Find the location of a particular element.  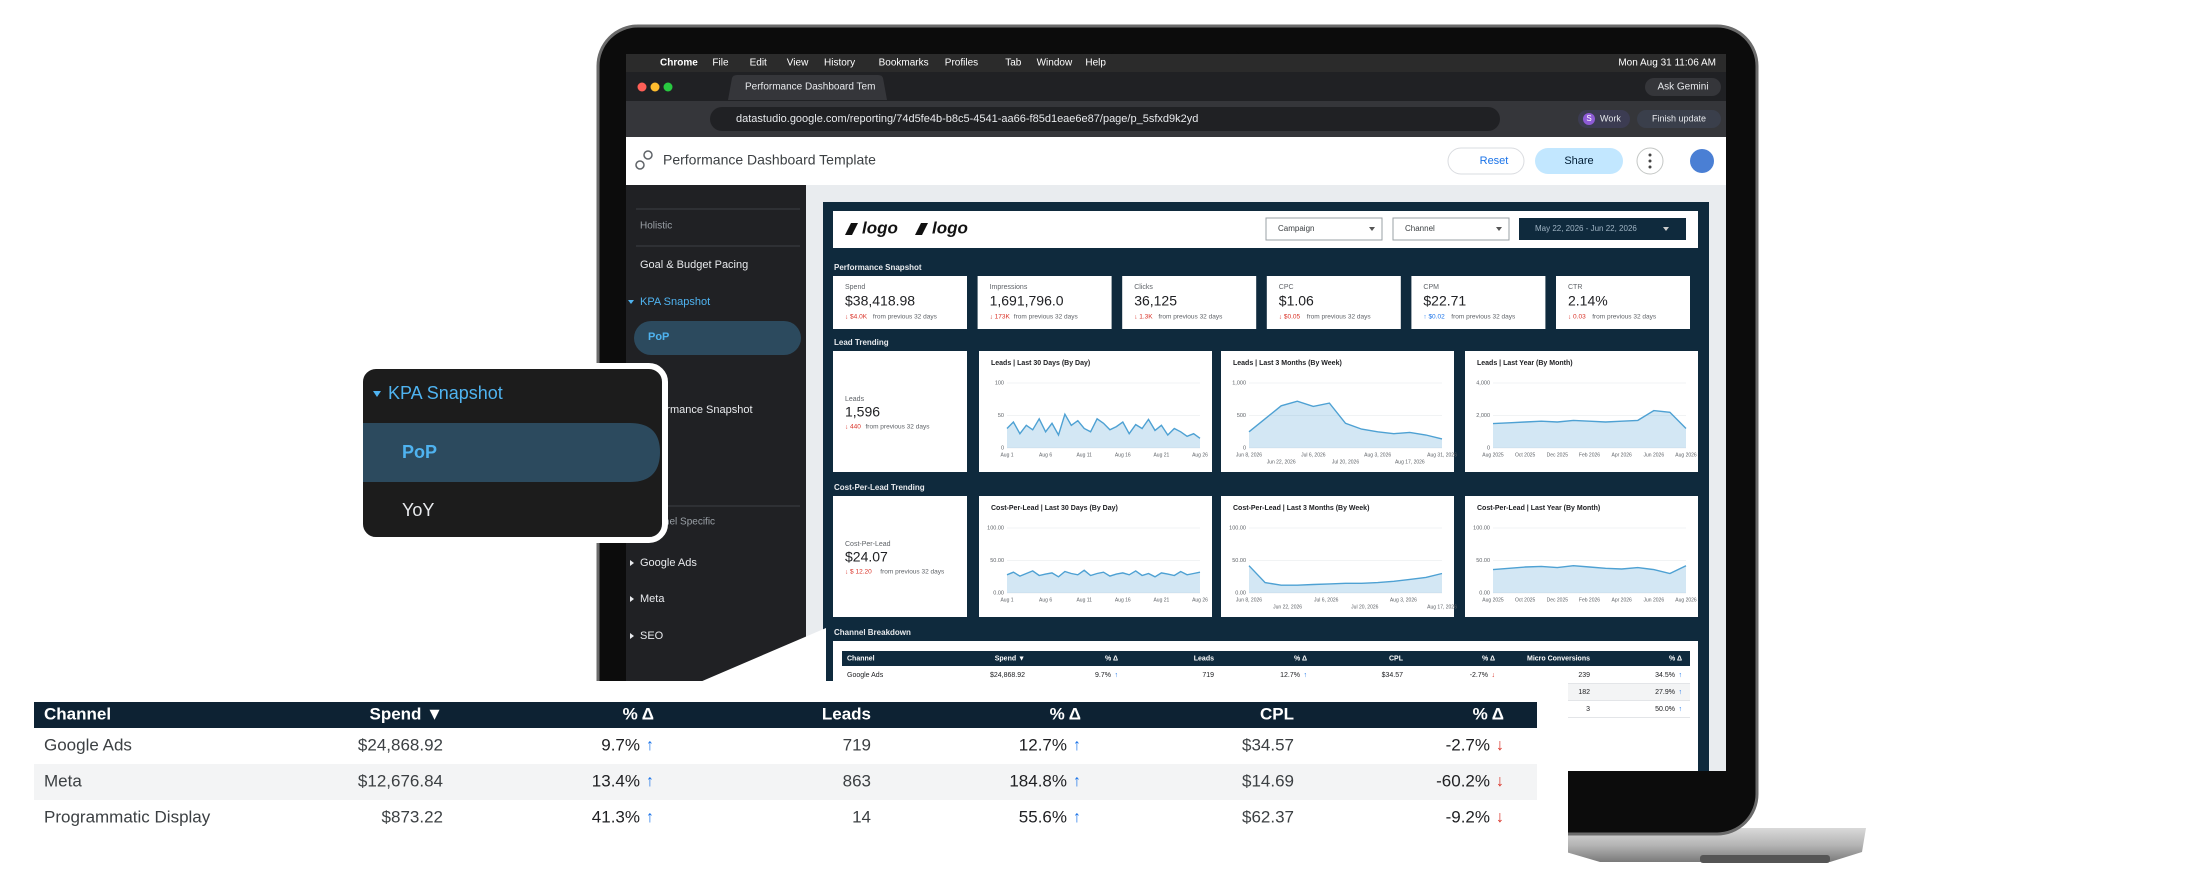

share-button is located at coordinates (1579, 161).